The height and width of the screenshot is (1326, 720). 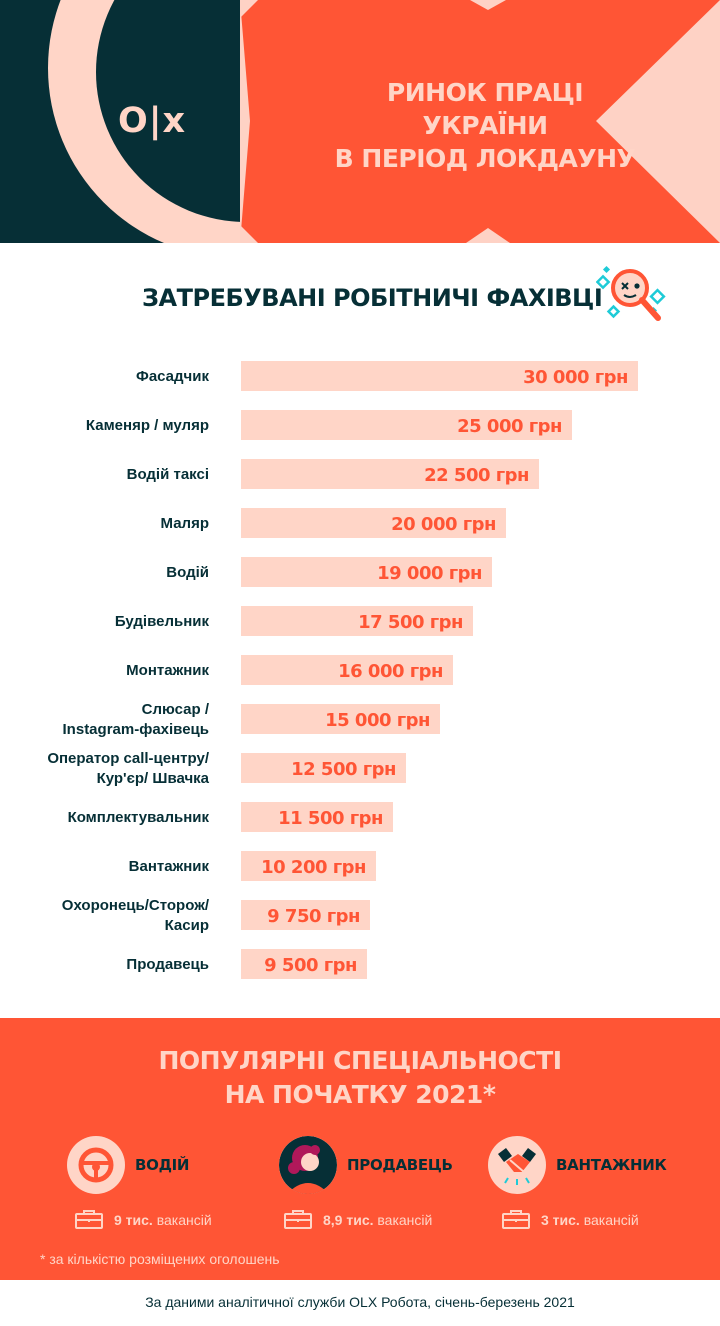 I want to click on chart-value-label: 10 200 грн, so click(x=313, y=867).